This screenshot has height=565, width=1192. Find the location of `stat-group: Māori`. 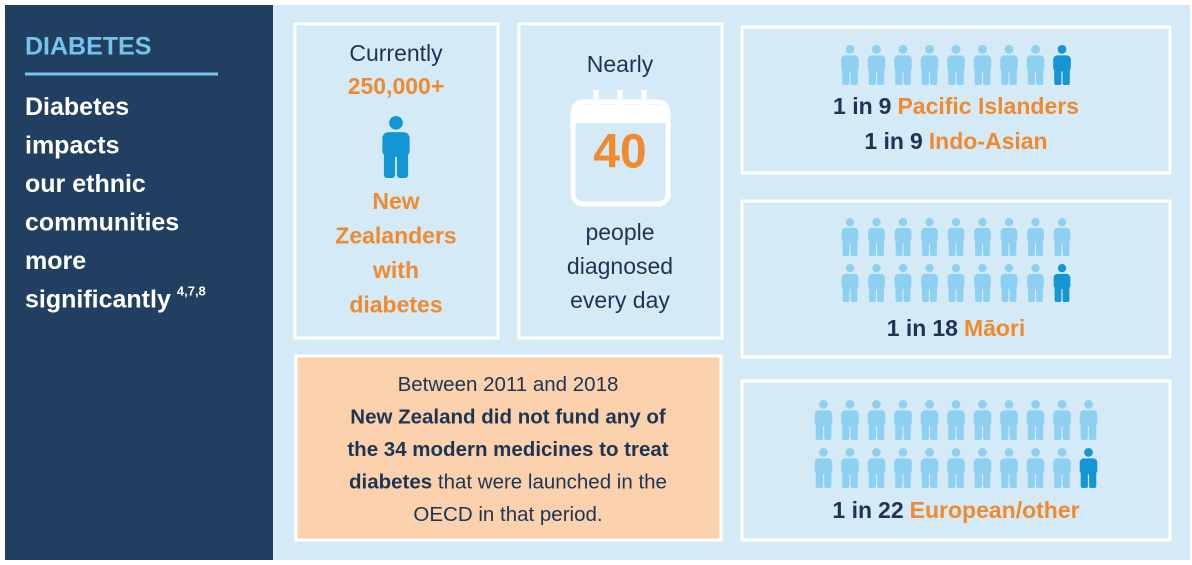

stat-group: Māori is located at coordinates (994, 328).